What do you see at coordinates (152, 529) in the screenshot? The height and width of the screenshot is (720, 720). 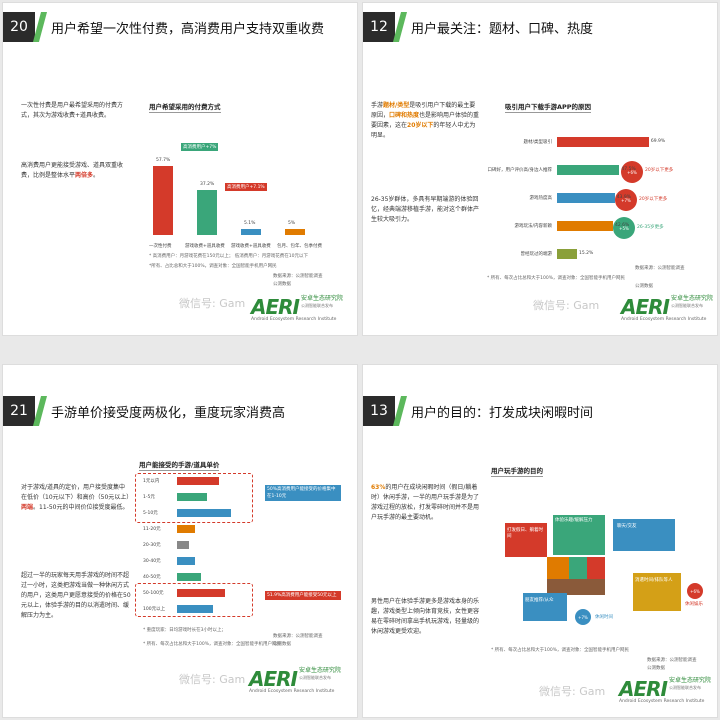 I see `price-label-4: 11-20元` at bounding box center [152, 529].